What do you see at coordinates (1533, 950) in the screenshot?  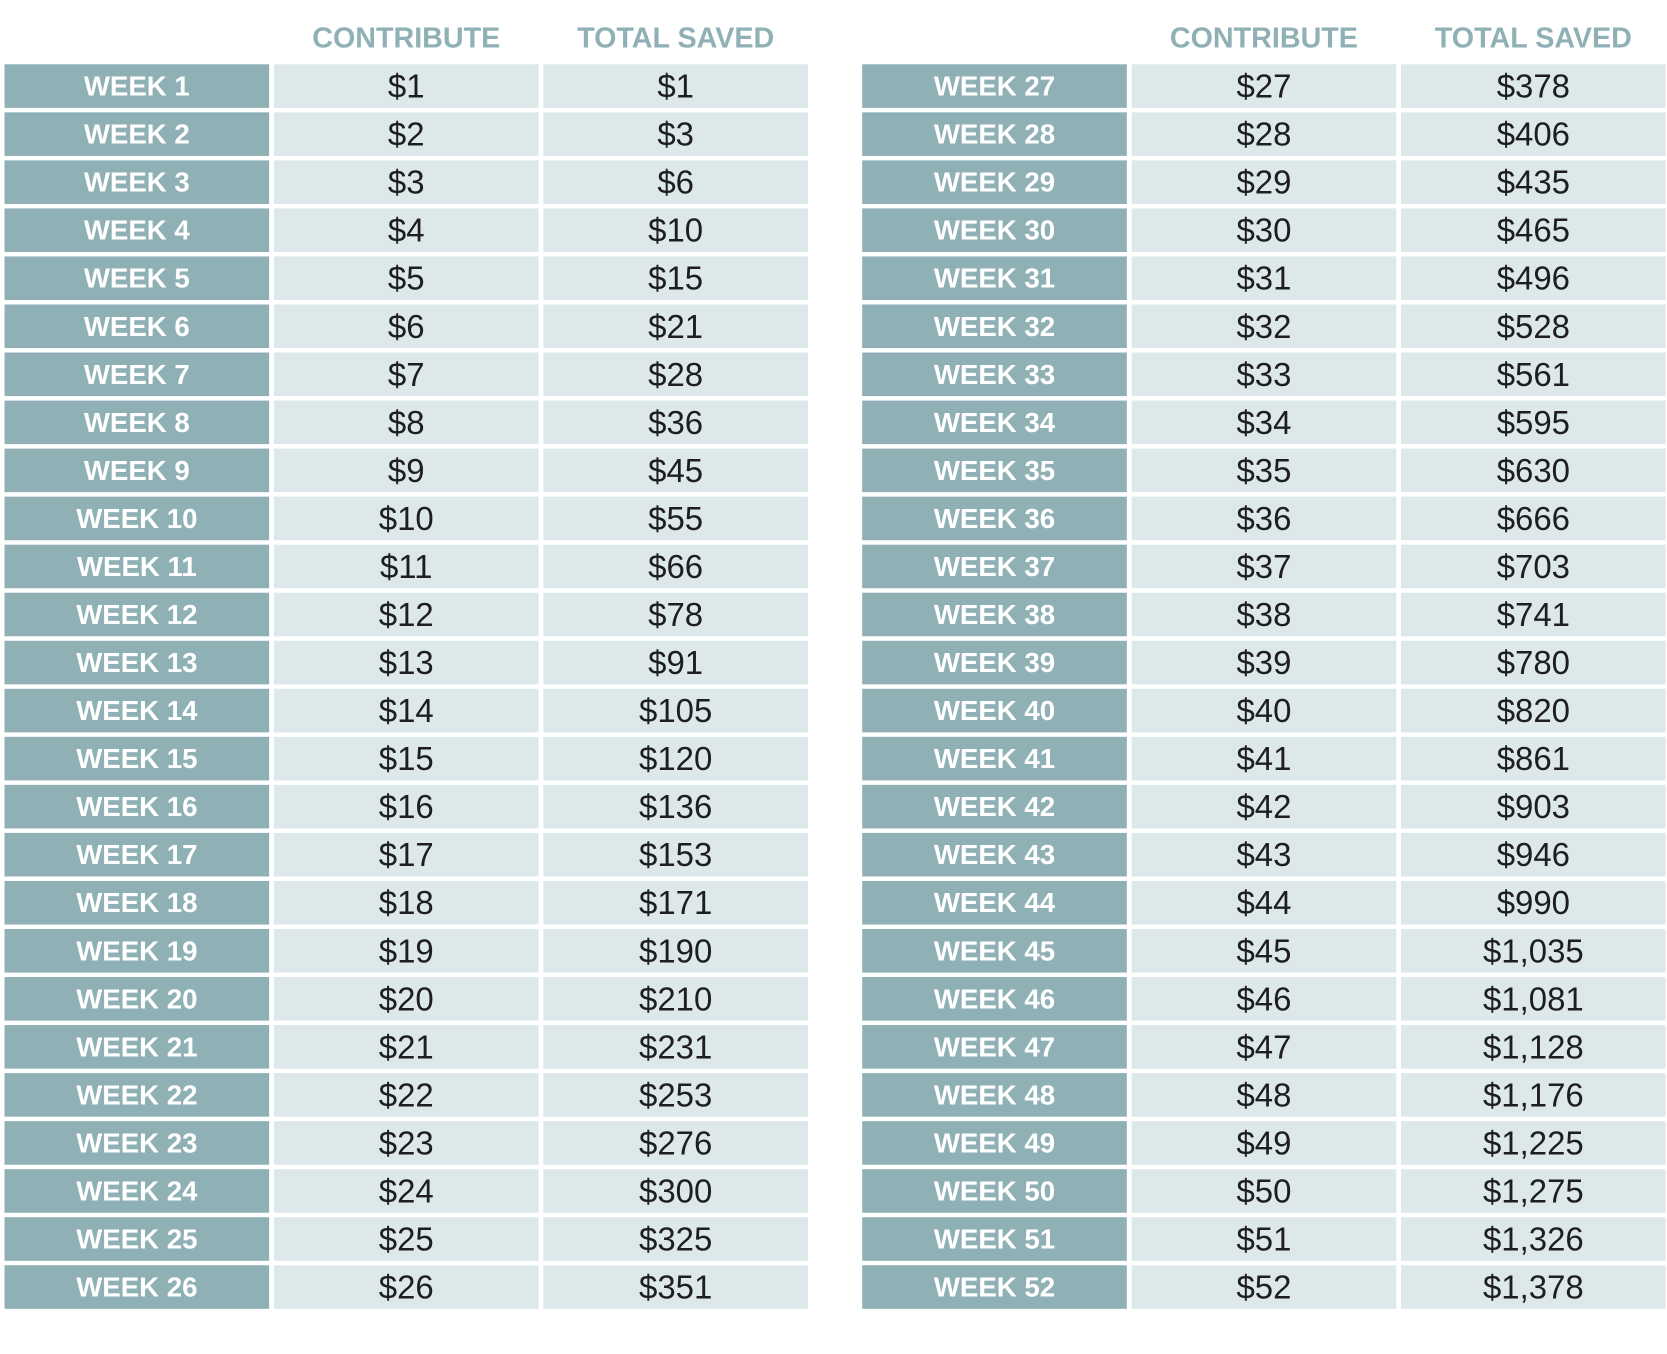 I see `amount: $1,035` at bounding box center [1533, 950].